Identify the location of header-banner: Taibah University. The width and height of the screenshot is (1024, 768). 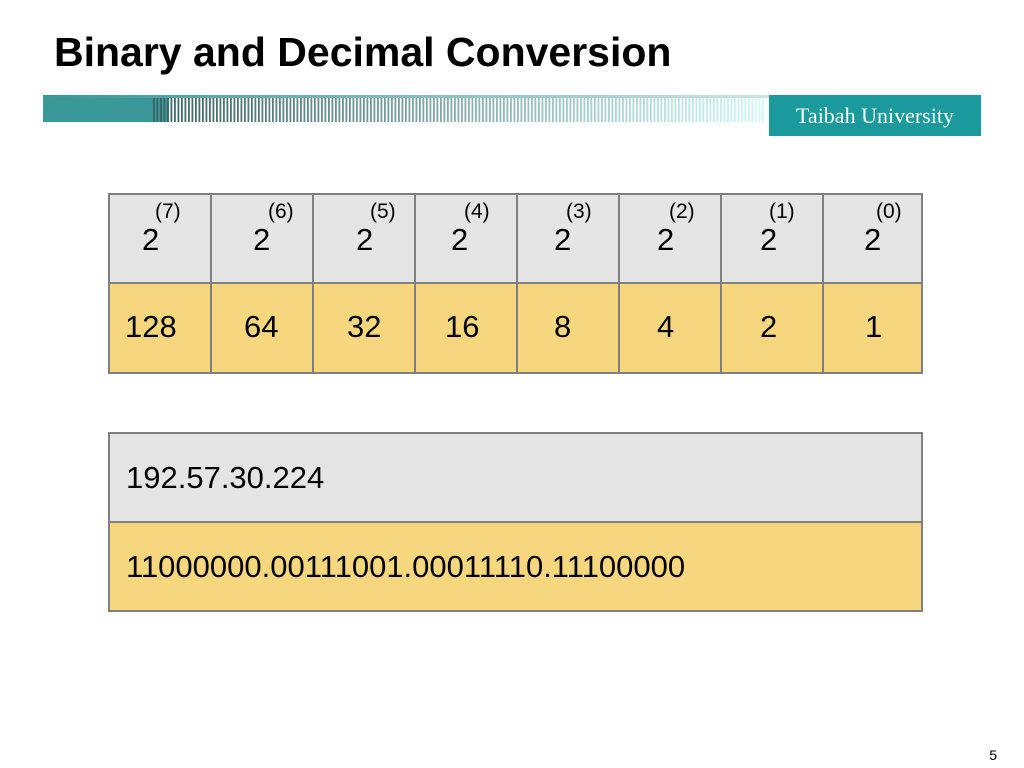
(513, 115).